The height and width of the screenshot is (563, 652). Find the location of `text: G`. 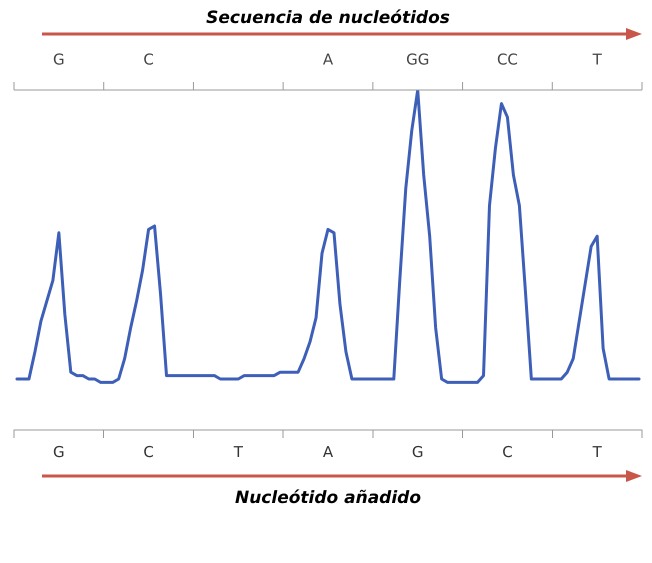

text: G is located at coordinates (59, 59).